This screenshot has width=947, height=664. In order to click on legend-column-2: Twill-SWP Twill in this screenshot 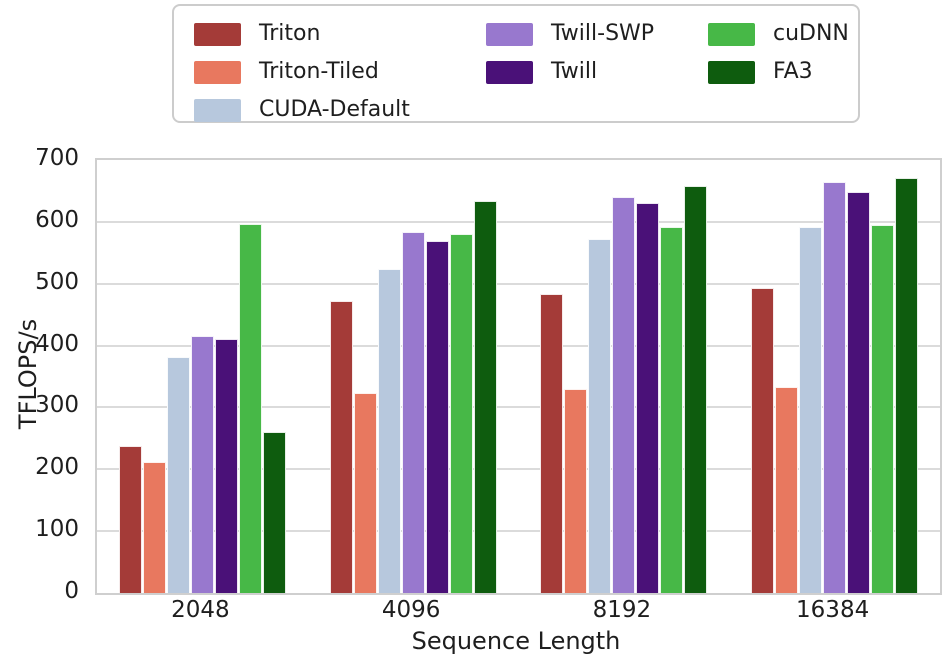, I will do `click(570, 53)`.